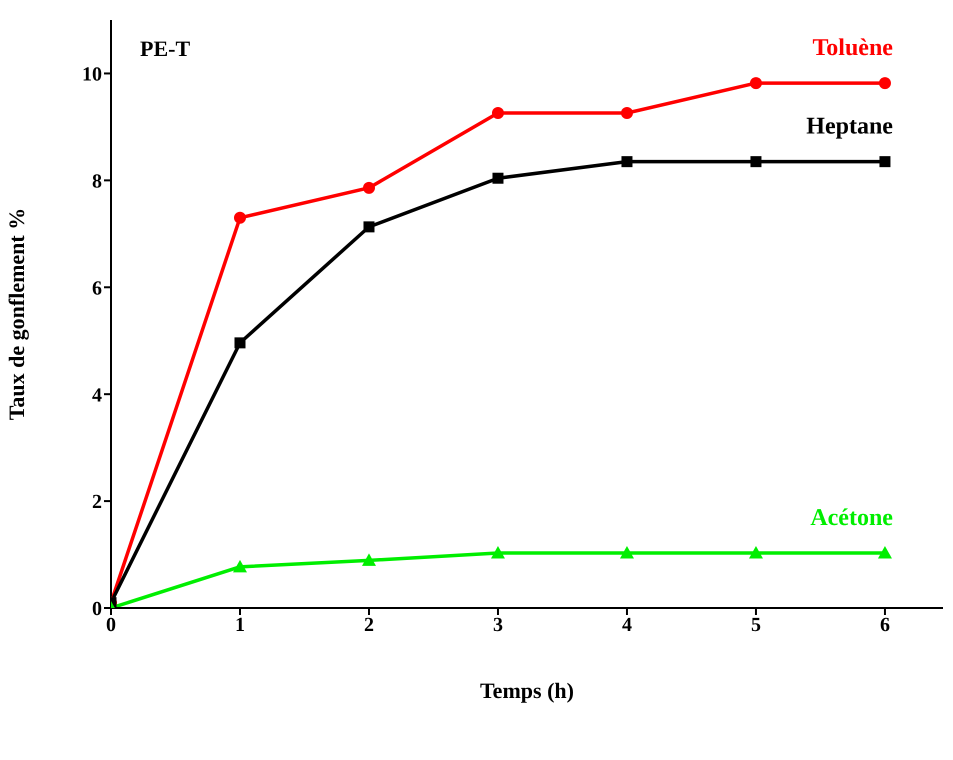 This screenshot has height=760, width=953. I want to click on y-tick-label: 4, so click(97, 395).